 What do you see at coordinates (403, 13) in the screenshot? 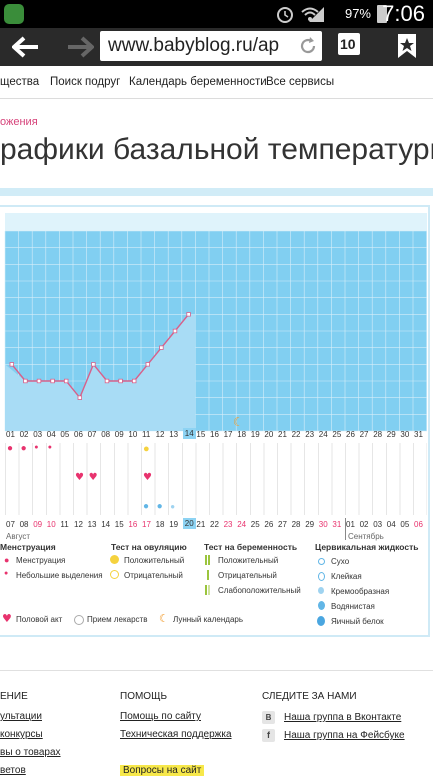
I see `clock: 7:06` at bounding box center [403, 13].